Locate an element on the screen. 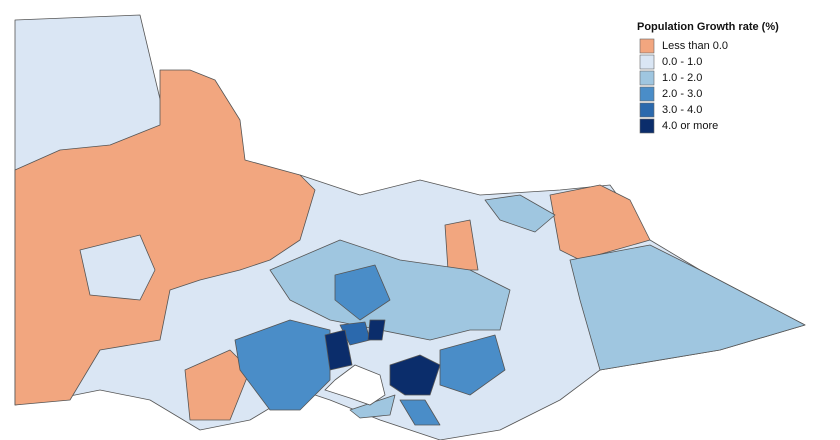 The image size is (840, 440). legend-label: 2.0 - 3.0 is located at coordinates (682, 94).